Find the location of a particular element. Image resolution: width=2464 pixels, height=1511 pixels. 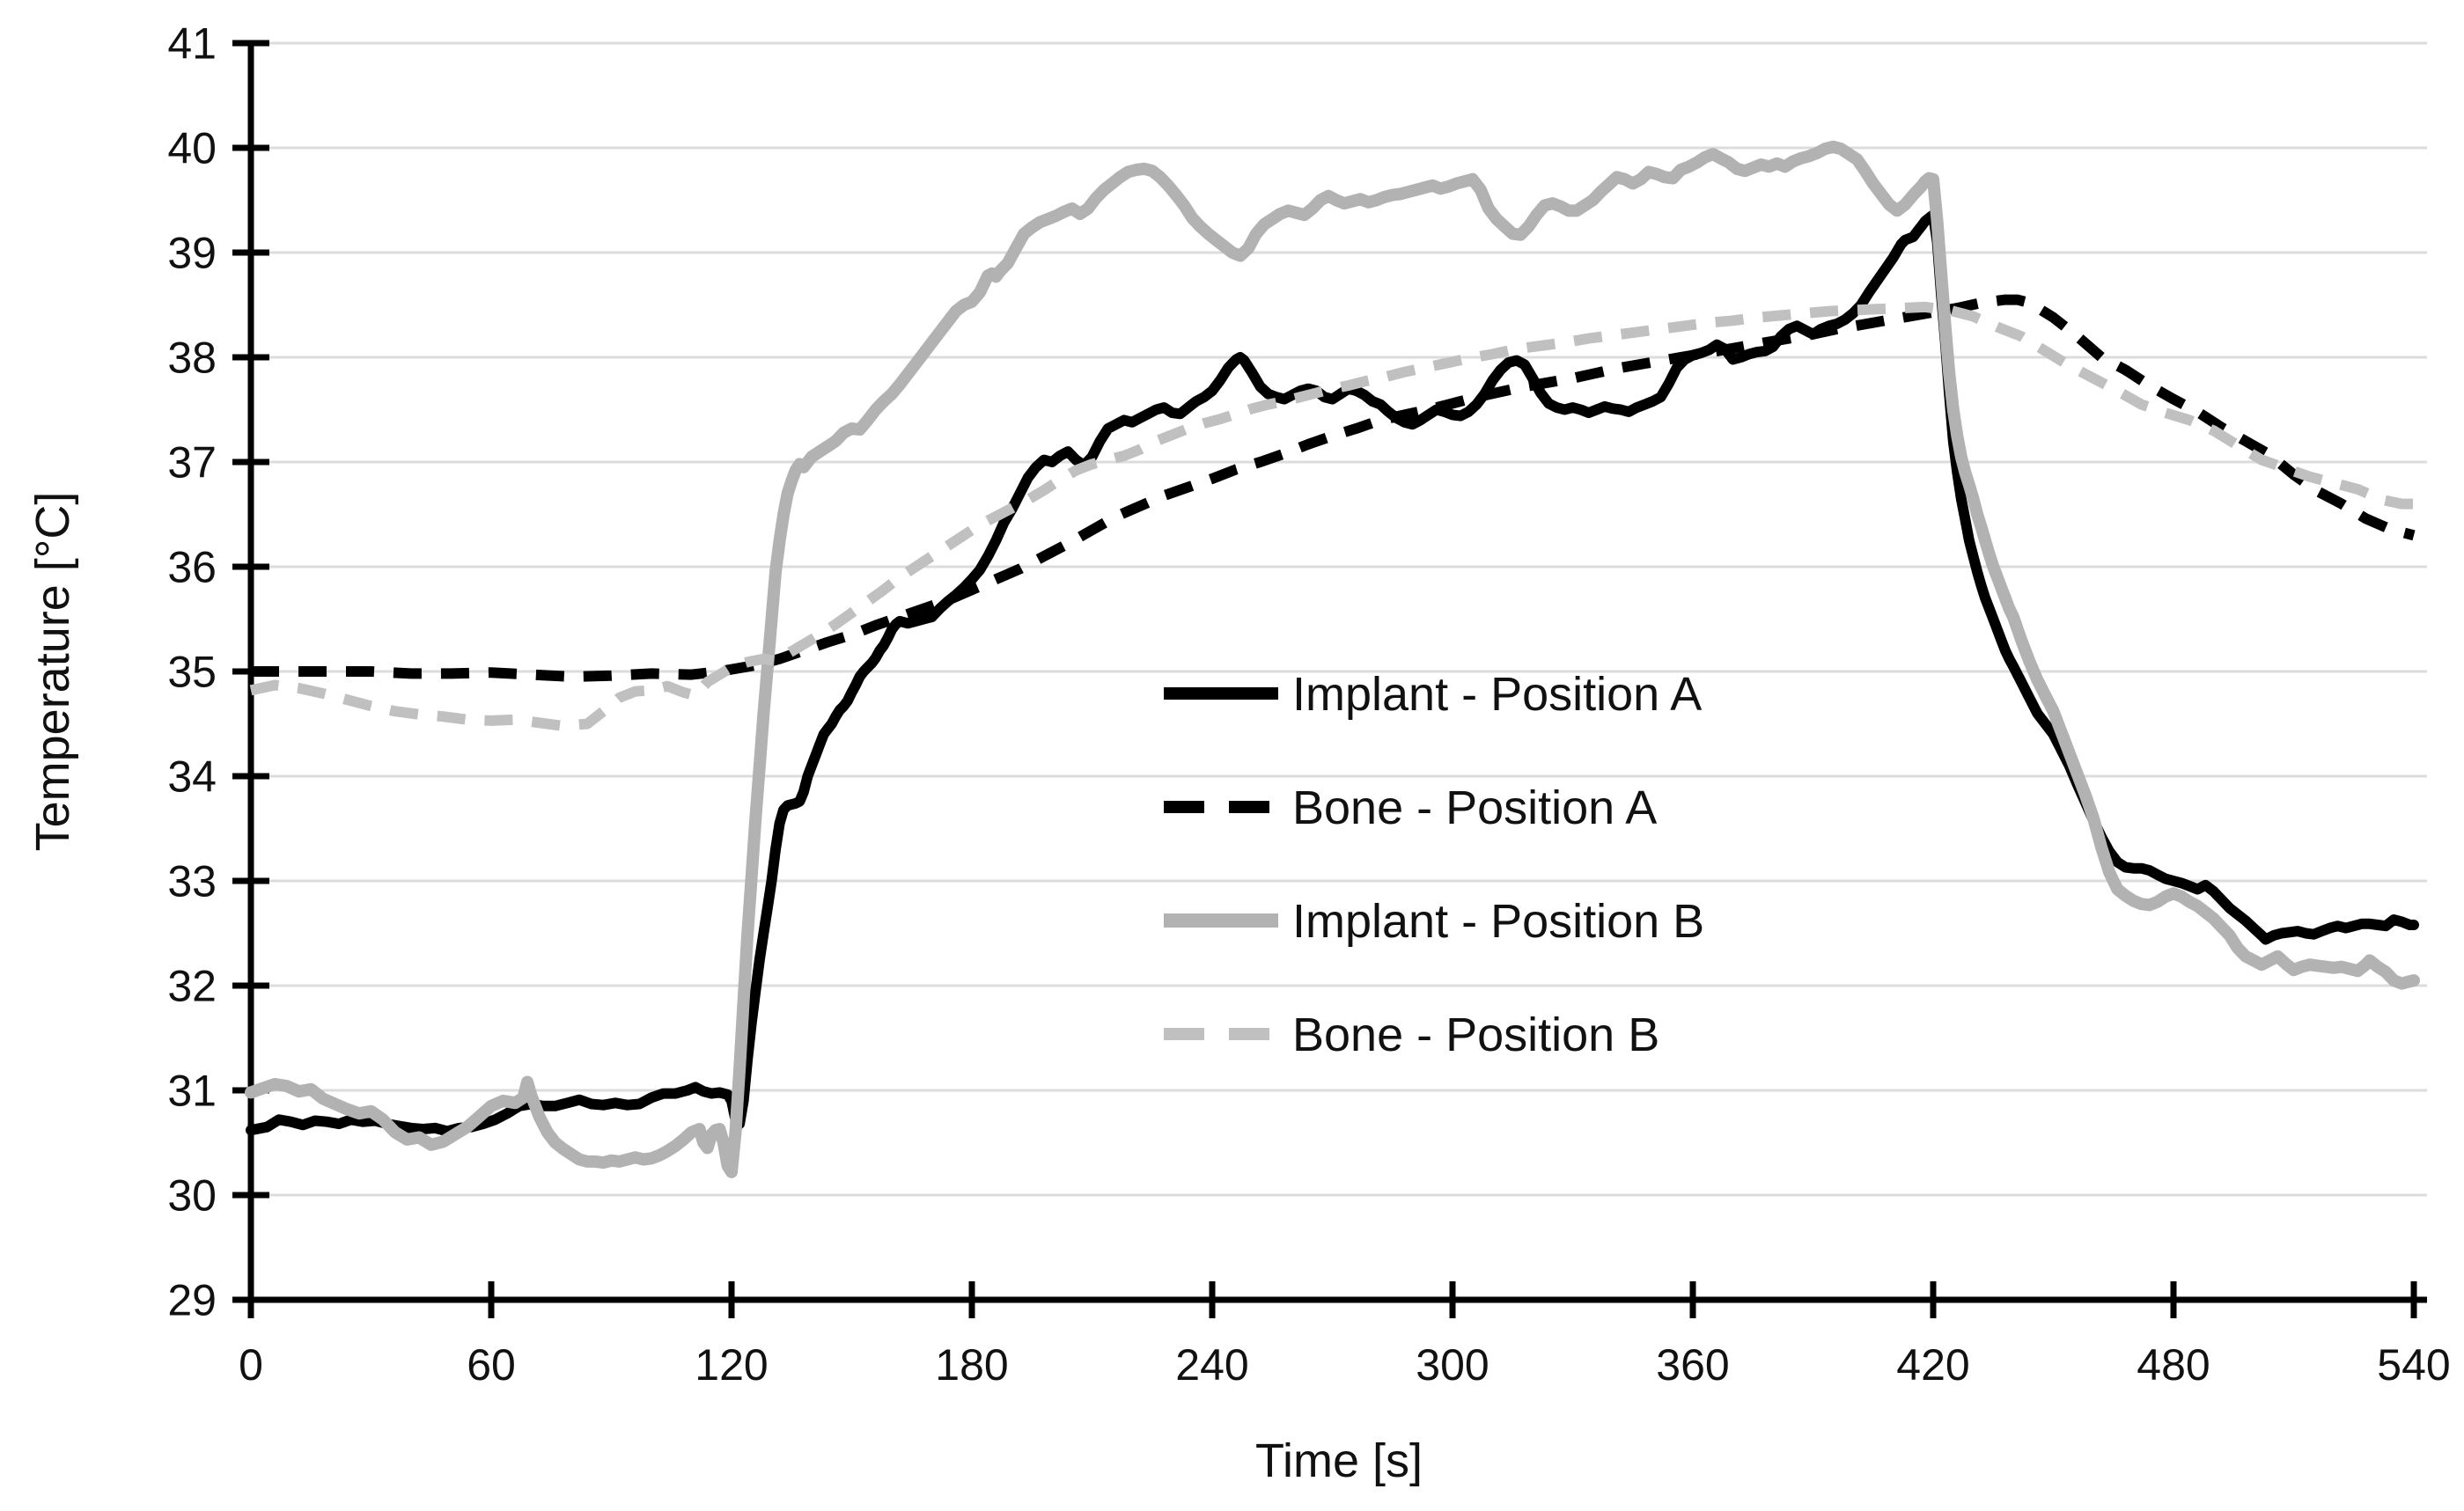

legend-label: Implant - Position B is located at coordinates (1498, 921).